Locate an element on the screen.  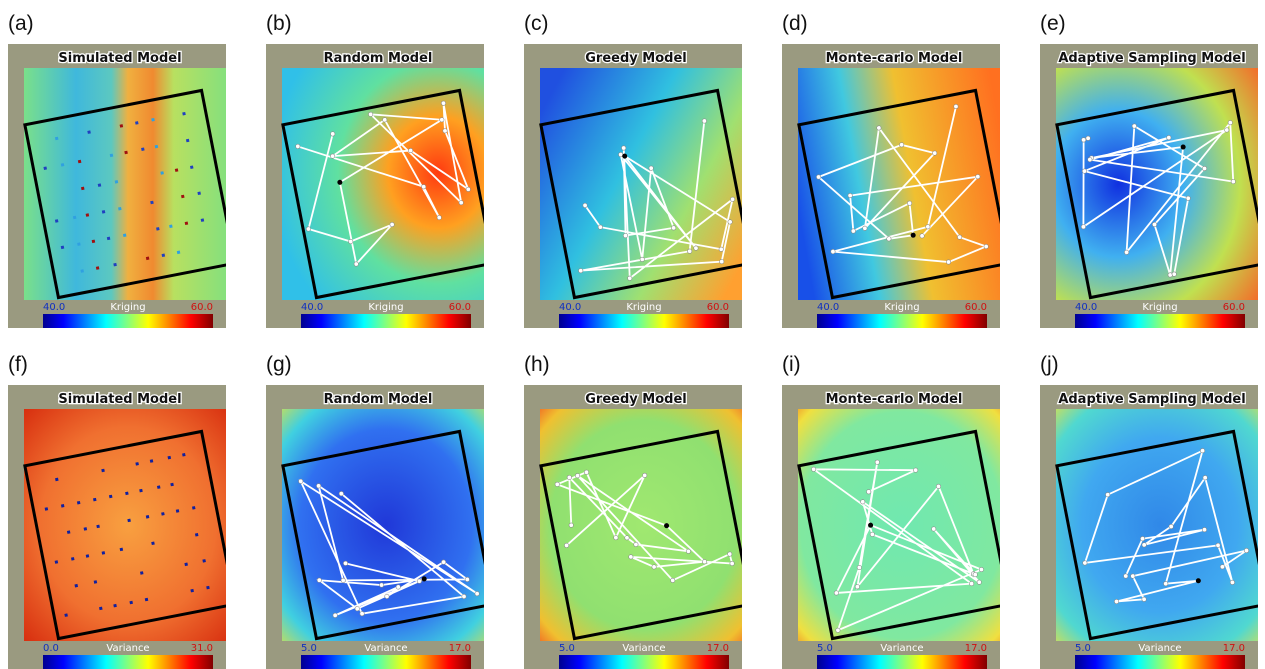
panel-title: Greedy Model is located at coordinates (635, 58).